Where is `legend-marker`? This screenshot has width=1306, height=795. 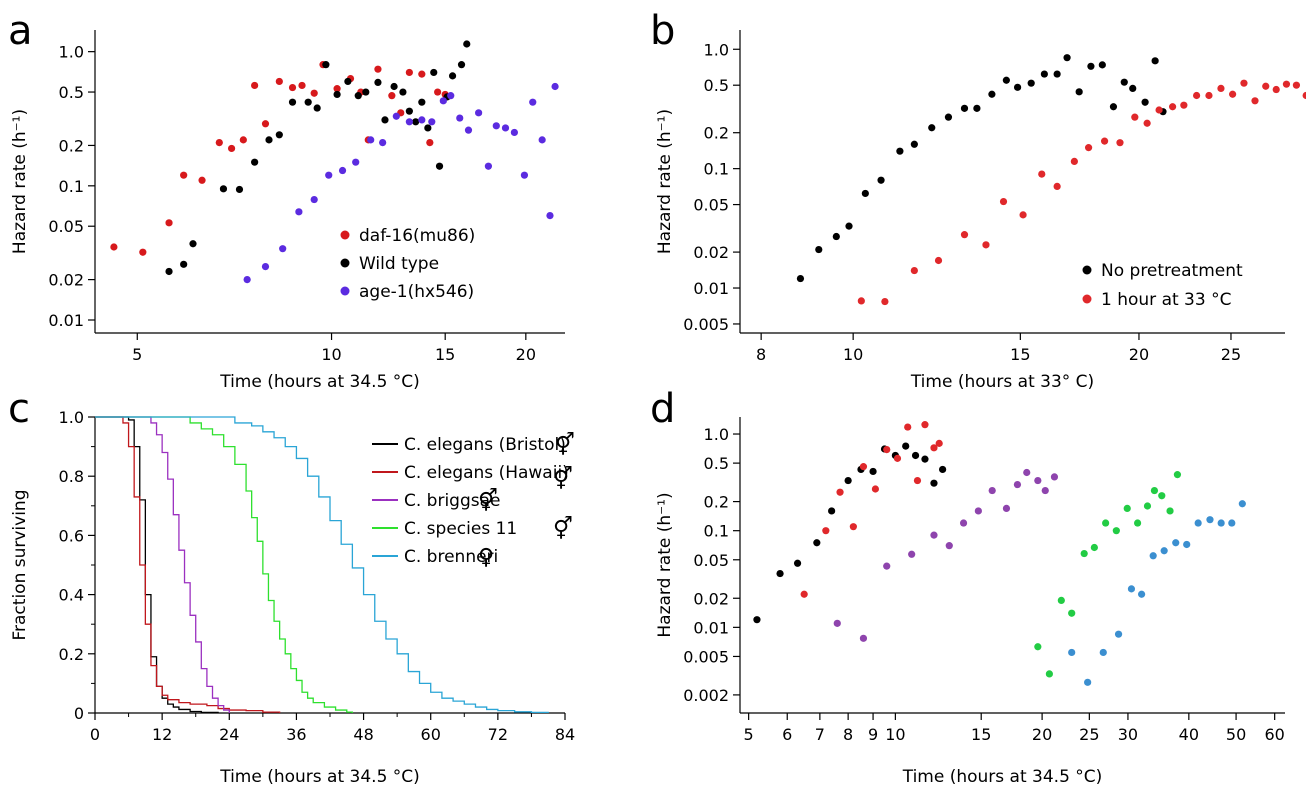 legend-marker is located at coordinates (345, 235).